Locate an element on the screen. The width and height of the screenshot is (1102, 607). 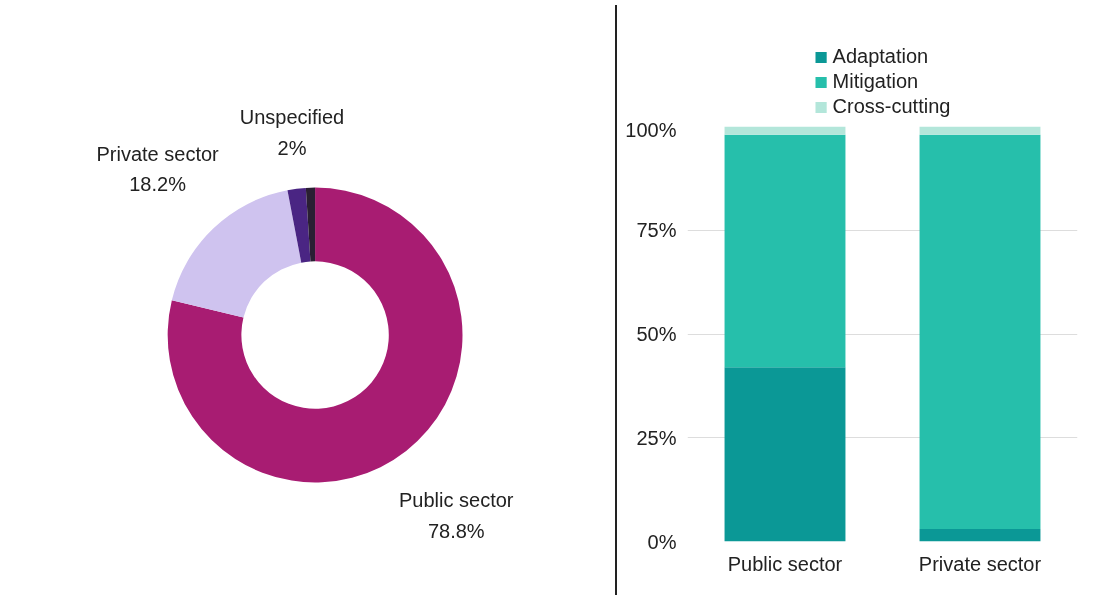
y-tick-label: 0% is located at coordinates (662, 541).